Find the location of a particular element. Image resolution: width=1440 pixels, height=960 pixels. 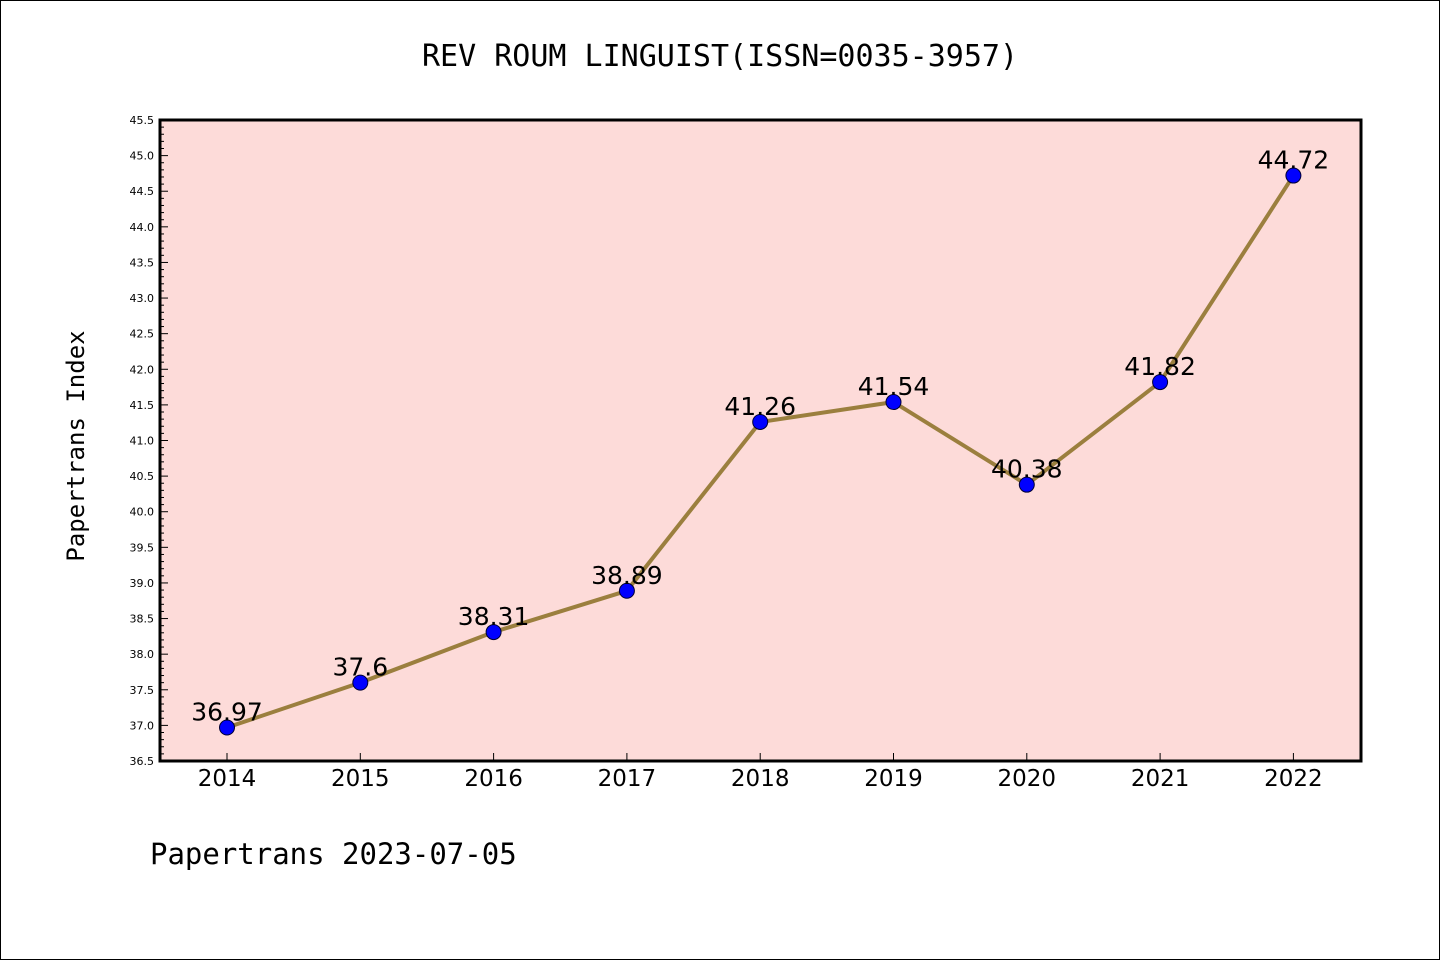

x-tick-label: 2019 is located at coordinates (893, 779).